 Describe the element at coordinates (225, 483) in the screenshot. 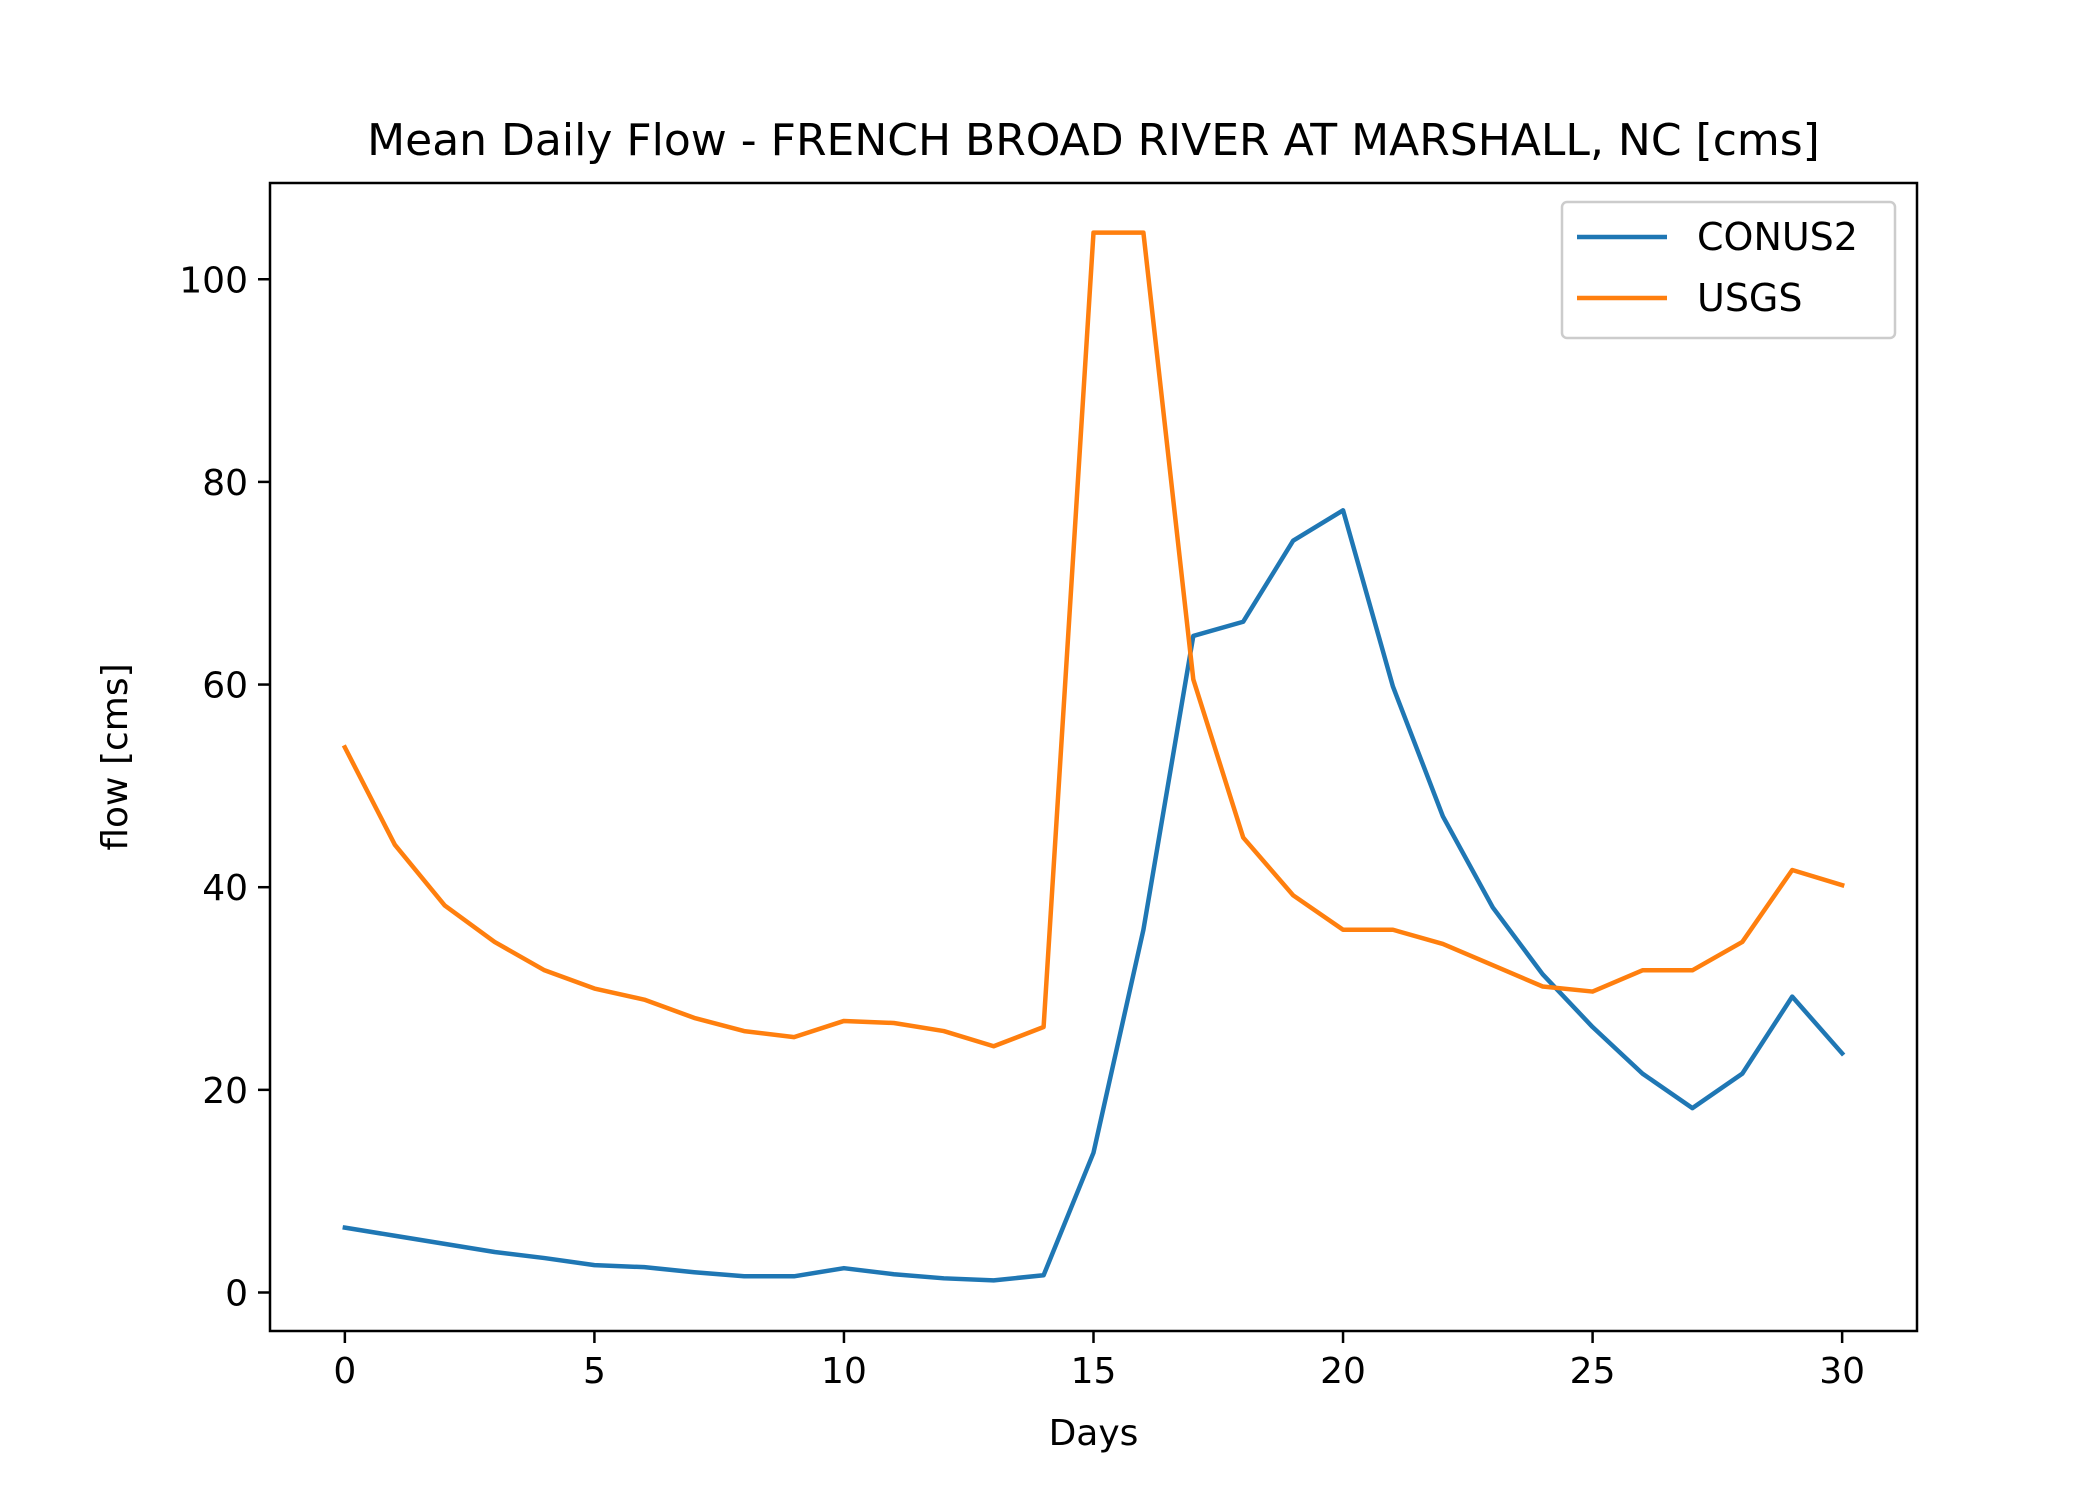

I see `y-tick-label: 80` at that location.